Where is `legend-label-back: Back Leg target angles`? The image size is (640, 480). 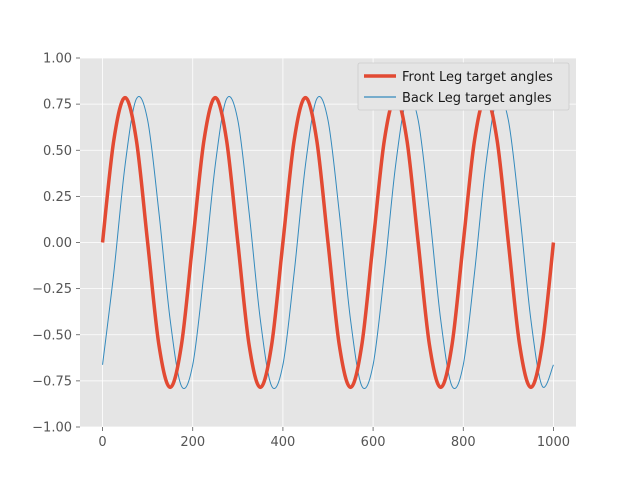 legend-label-back: Back Leg target angles is located at coordinates (477, 98).